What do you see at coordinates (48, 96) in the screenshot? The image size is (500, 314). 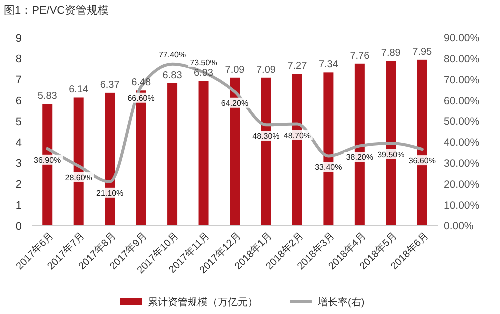 I see `data-label: 5.83` at bounding box center [48, 96].